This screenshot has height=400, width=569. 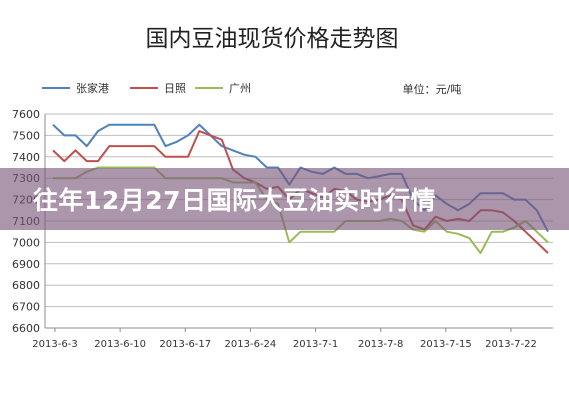 What do you see at coordinates (120, 344) in the screenshot?
I see `x-tick-label: 2013-6-10` at bounding box center [120, 344].